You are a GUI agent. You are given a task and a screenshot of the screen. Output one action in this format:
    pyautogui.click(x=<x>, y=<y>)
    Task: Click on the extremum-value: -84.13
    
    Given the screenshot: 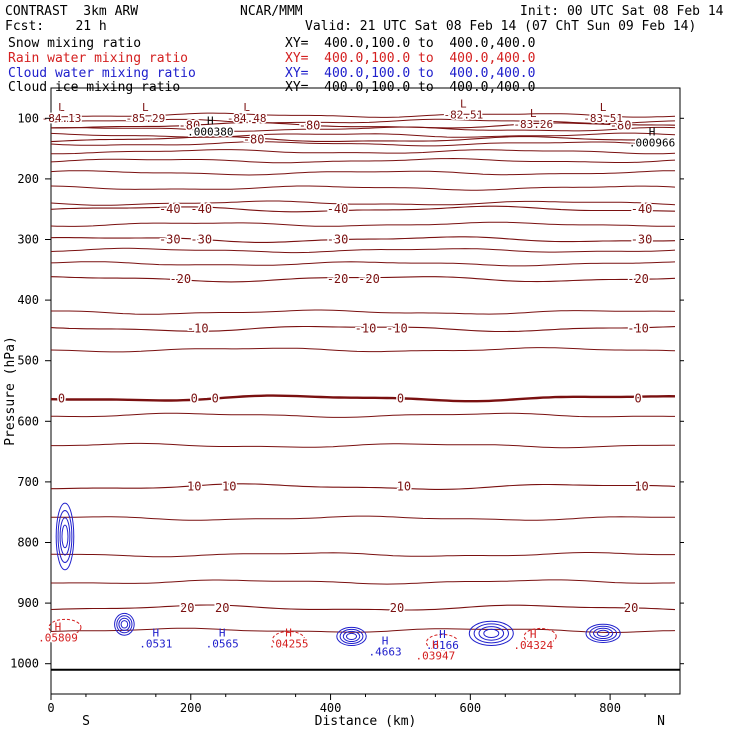 What is the action you would take?
    pyautogui.click(x=62, y=118)
    